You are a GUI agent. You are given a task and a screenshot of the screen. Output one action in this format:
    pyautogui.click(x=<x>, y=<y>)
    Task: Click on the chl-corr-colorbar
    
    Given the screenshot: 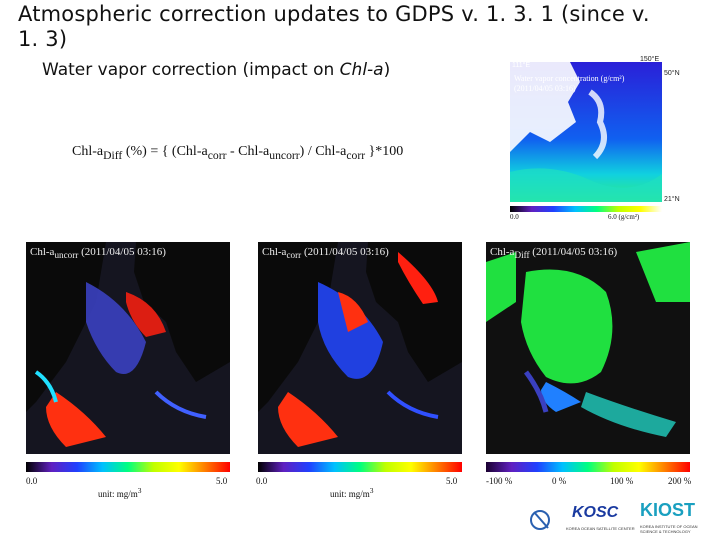 What is the action you would take?
    pyautogui.click(x=360, y=467)
    